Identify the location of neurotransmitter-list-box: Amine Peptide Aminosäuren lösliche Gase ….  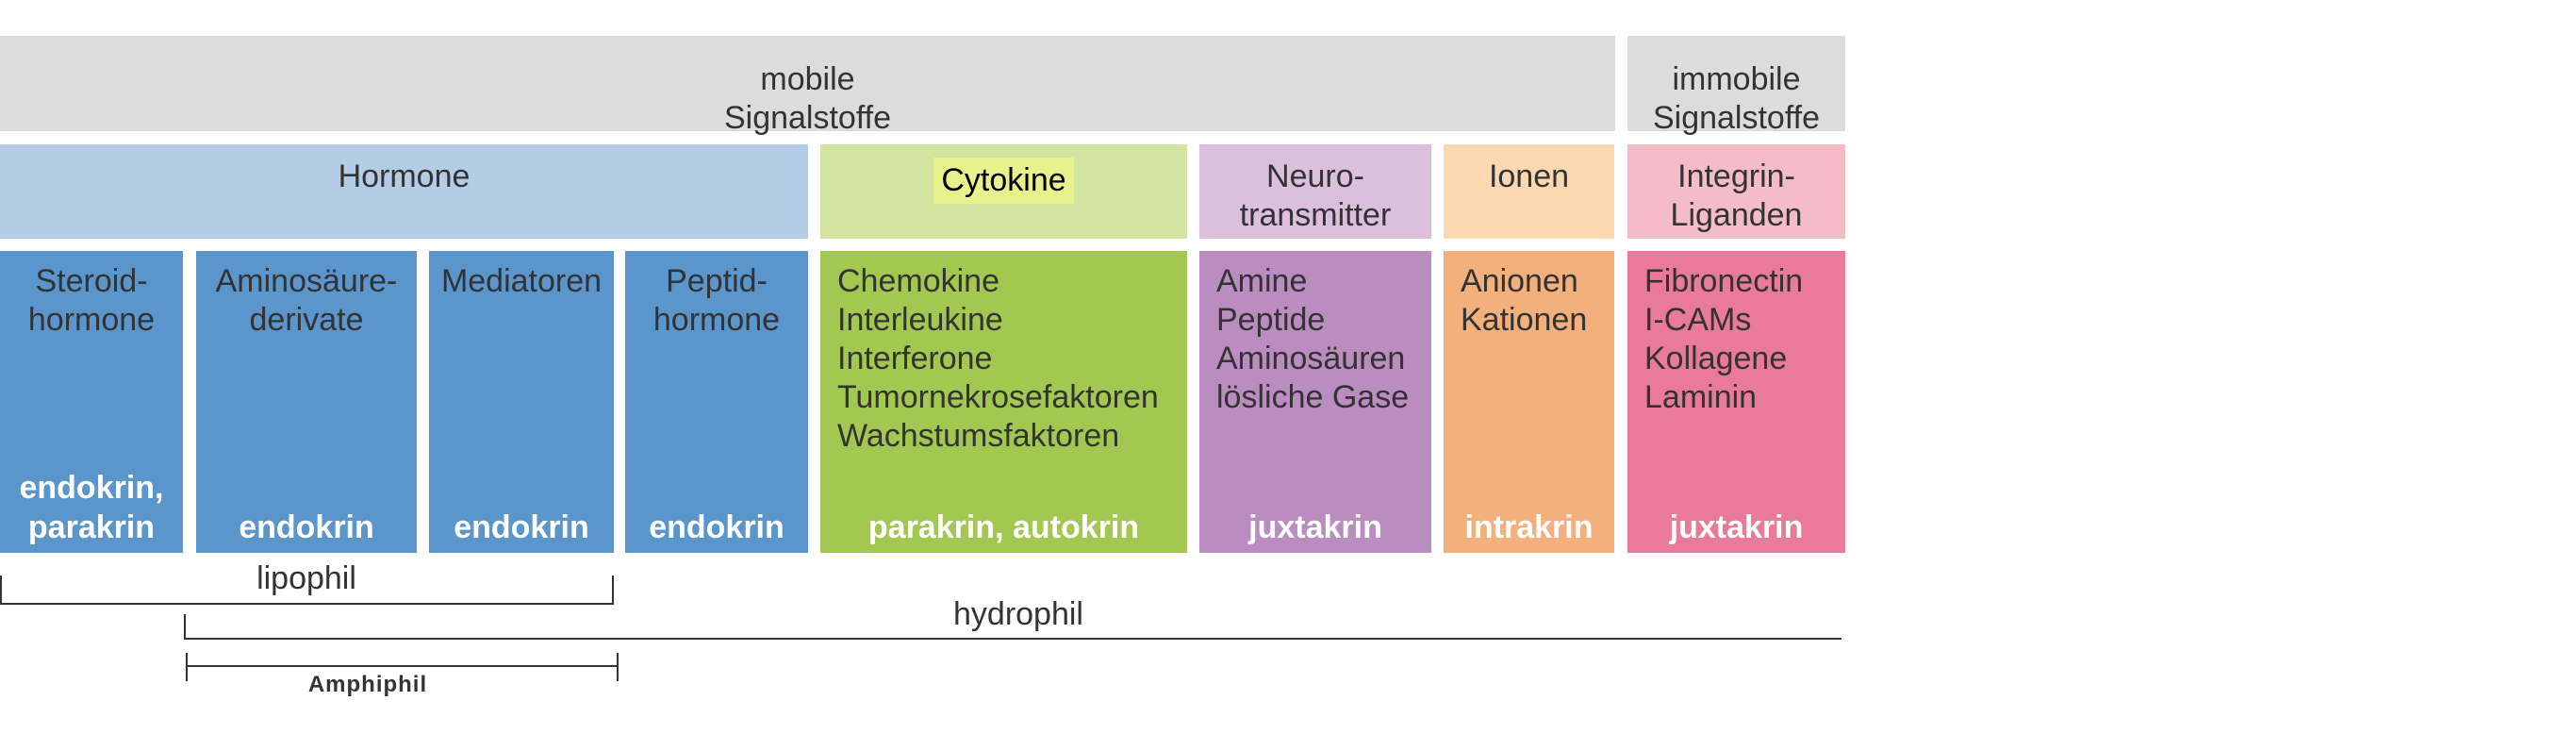
(1315, 402).